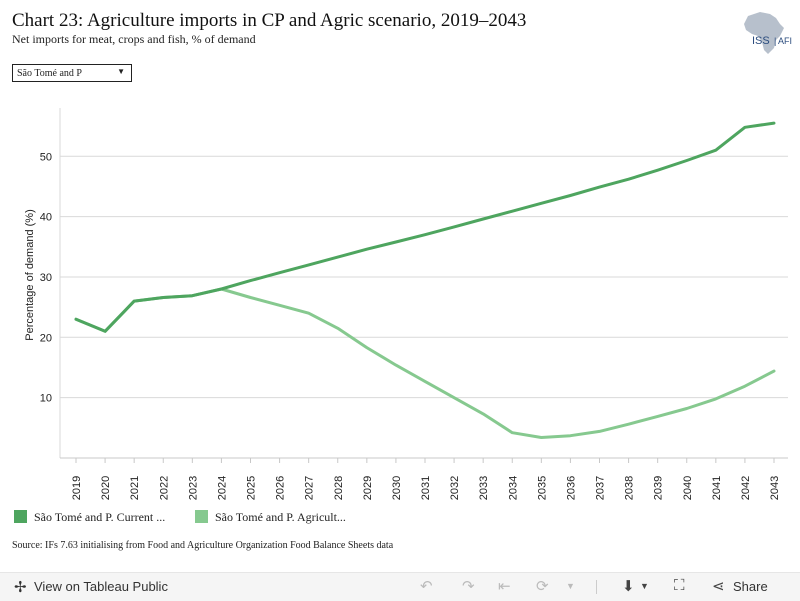 This screenshot has height=601, width=800. What do you see at coordinates (468, 586) in the screenshot?
I see `redo-icon: ↷` at bounding box center [468, 586].